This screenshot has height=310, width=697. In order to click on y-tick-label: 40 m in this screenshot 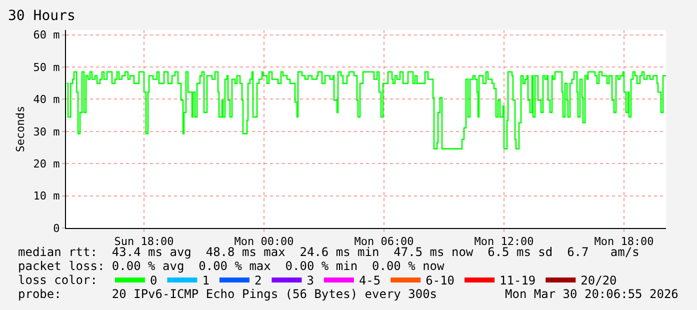, I will do `click(46, 99)`.